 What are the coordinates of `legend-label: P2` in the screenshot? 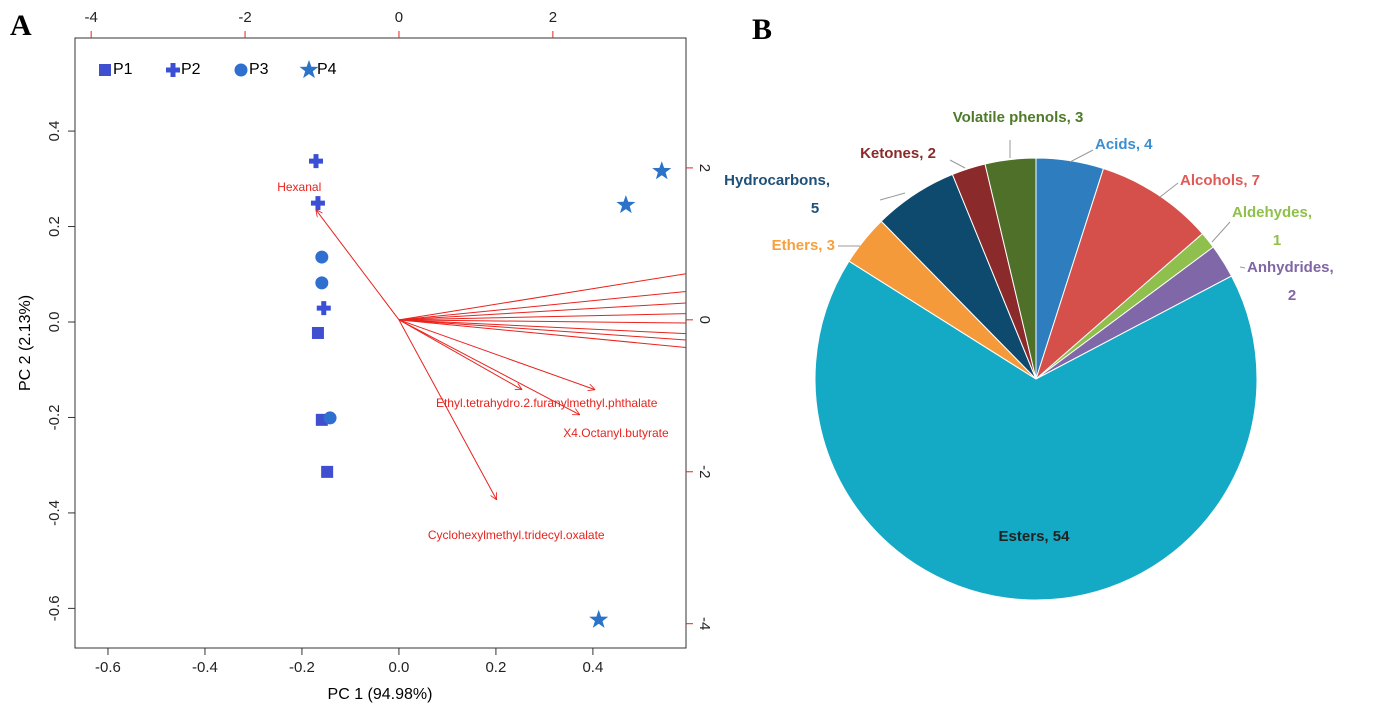 It's located at (191, 69).